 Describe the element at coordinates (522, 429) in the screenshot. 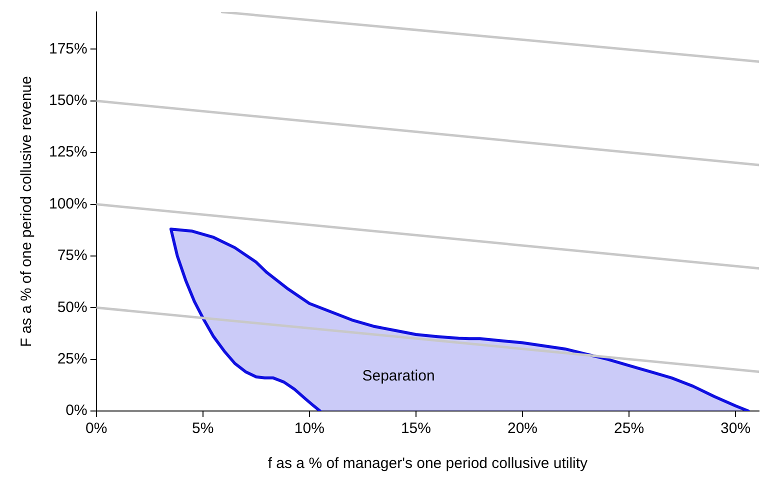

I see `x-tick-label: 20%` at that location.